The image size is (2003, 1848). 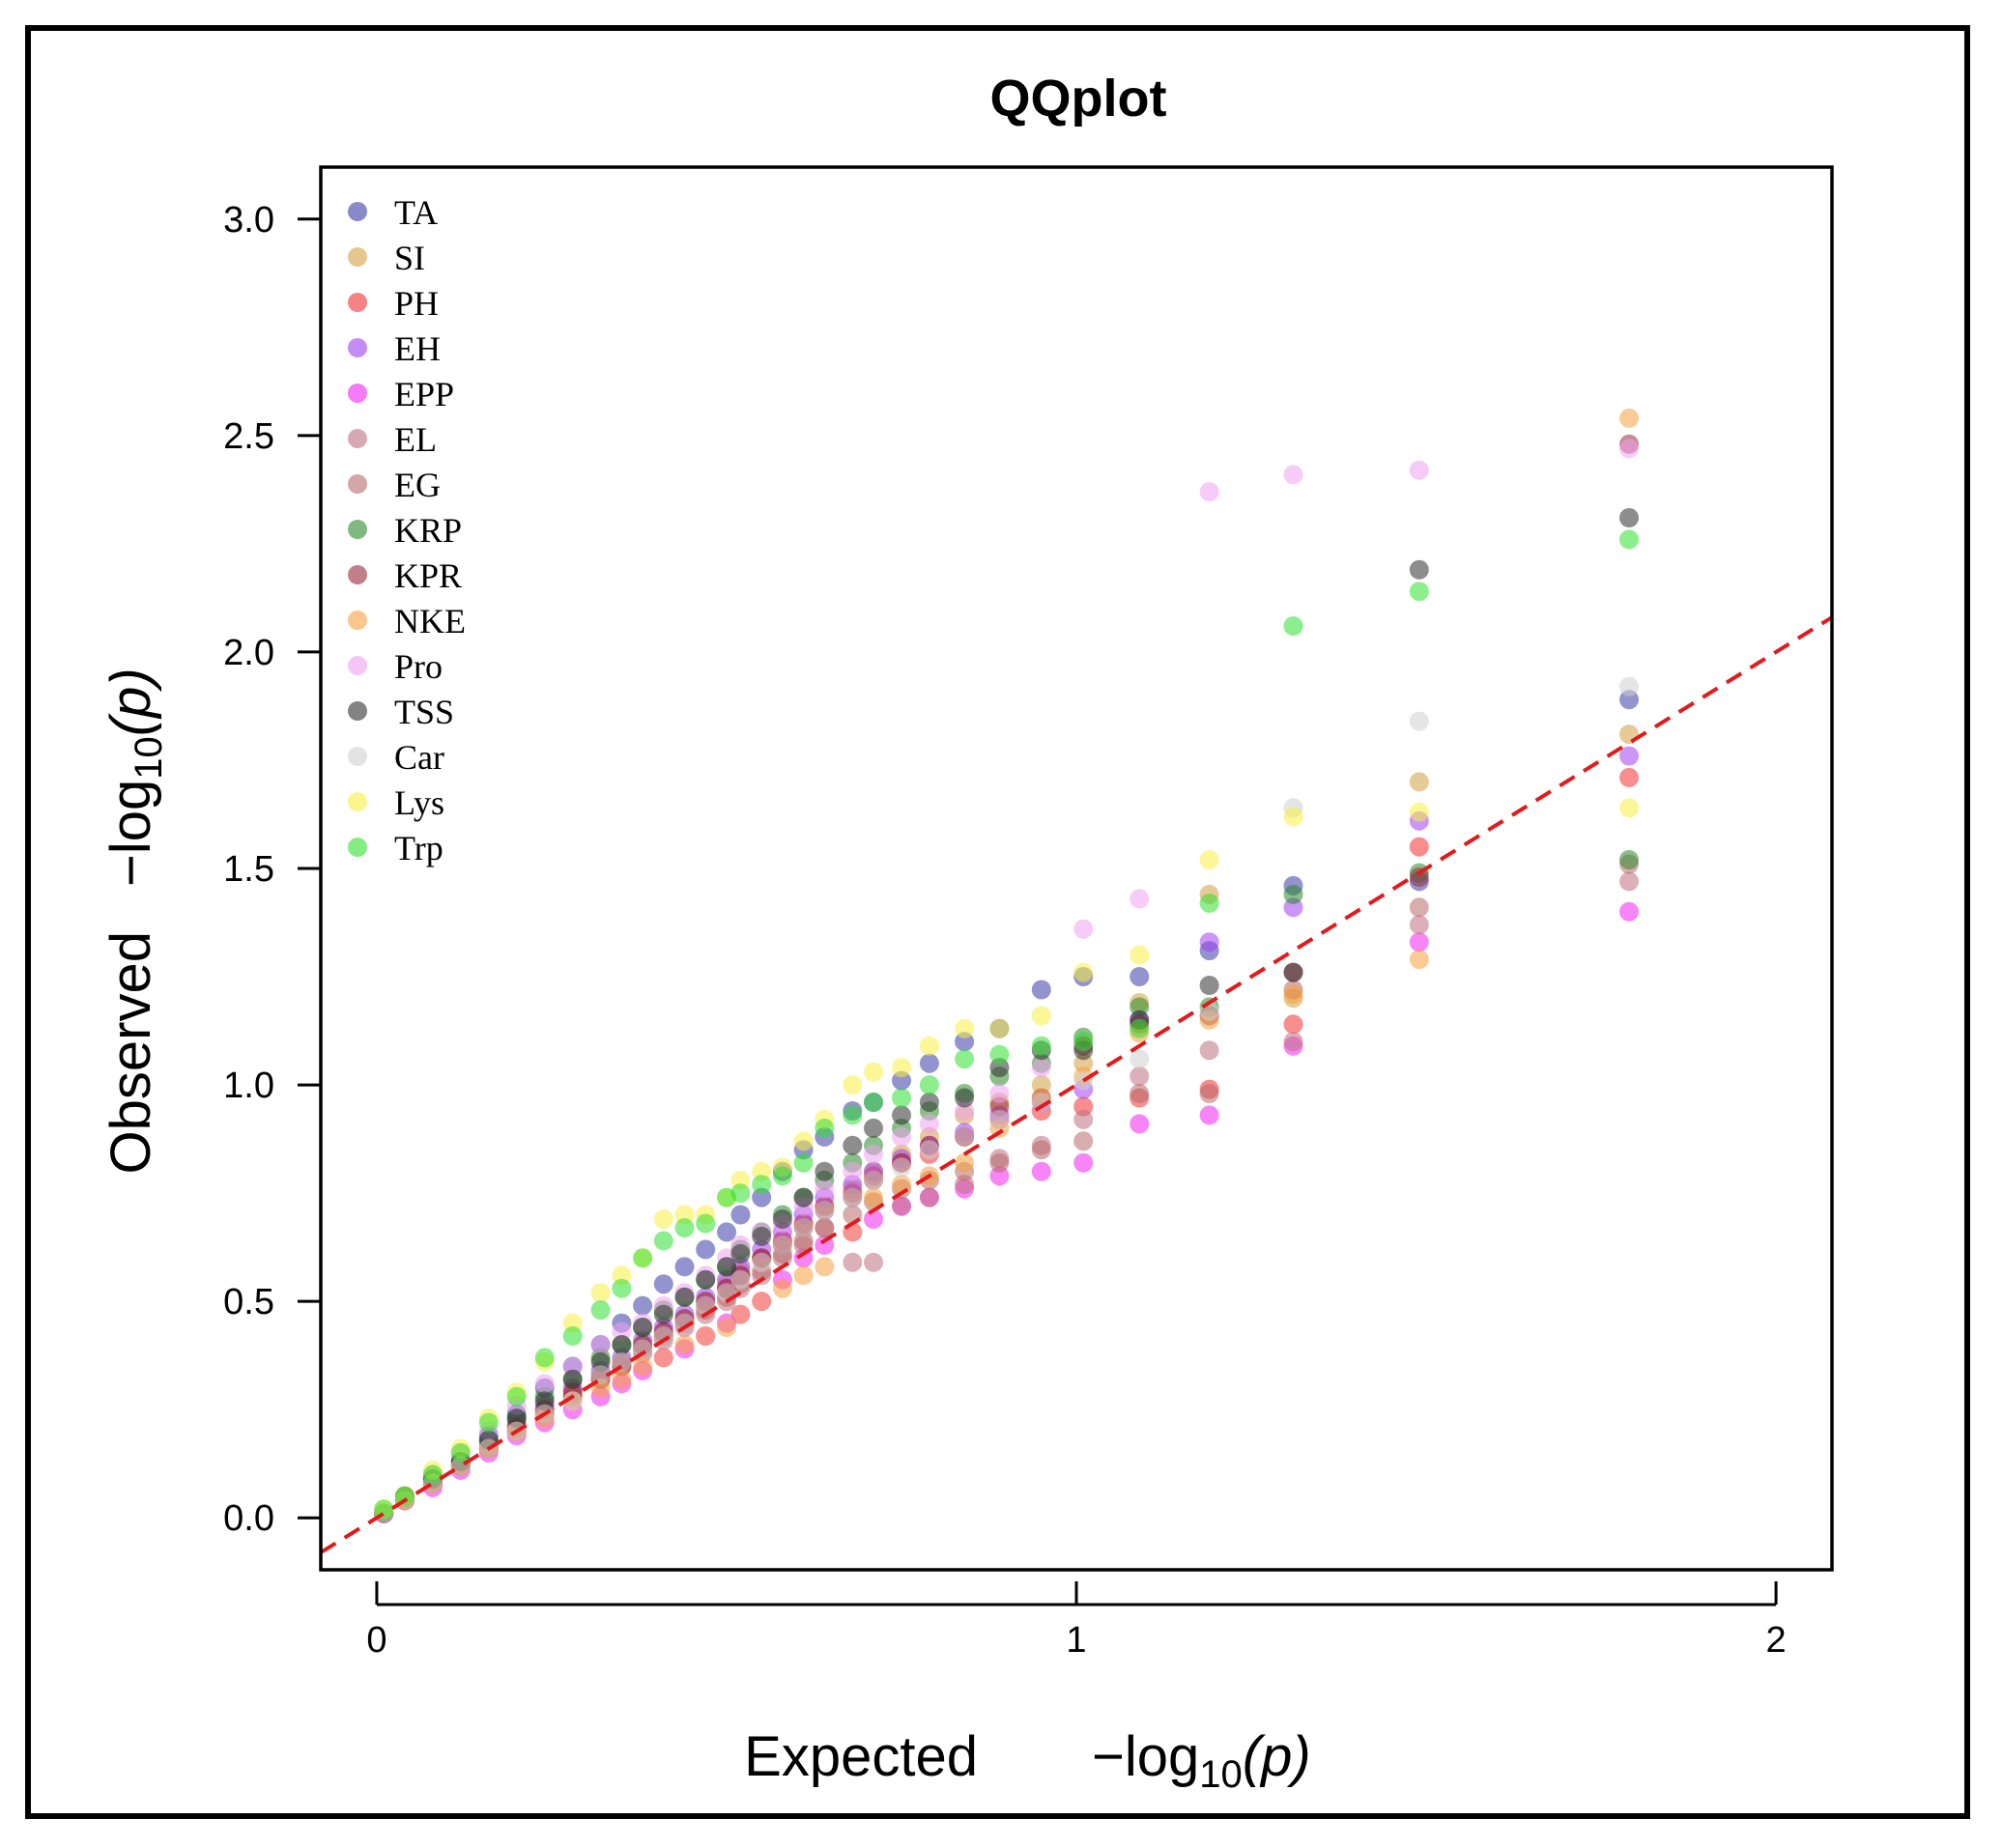 What do you see at coordinates (1277, 1756) in the screenshot?
I see `x-axis-label-arg: (p)` at bounding box center [1277, 1756].